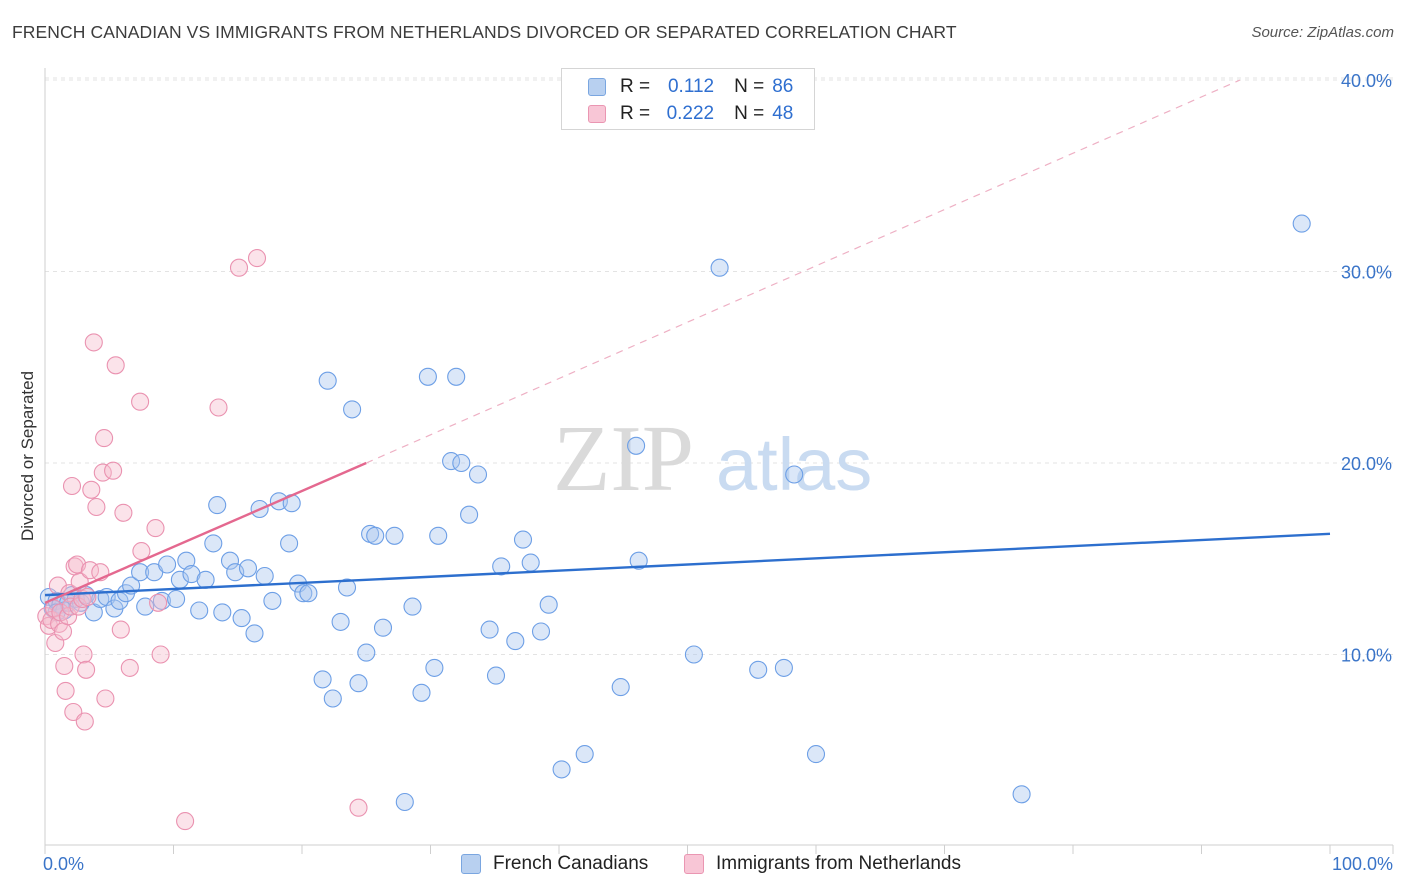 This screenshot has height=892, width=1406. I want to click on y-tick-label: 20.0%, so click(1366, 464).